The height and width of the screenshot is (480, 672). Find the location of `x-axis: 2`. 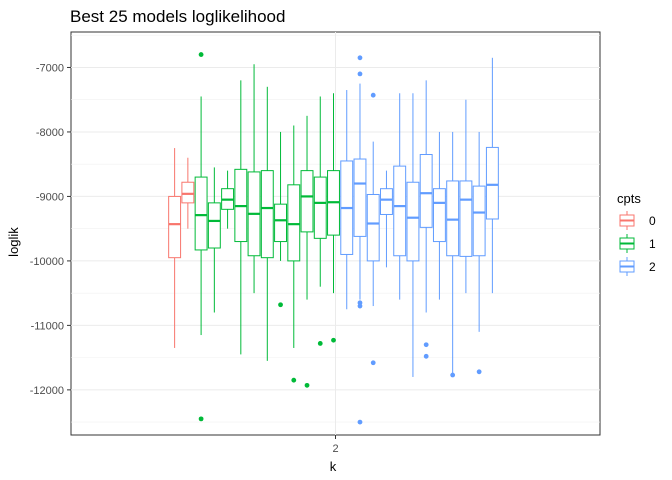

x-axis: 2 is located at coordinates (335, 445).